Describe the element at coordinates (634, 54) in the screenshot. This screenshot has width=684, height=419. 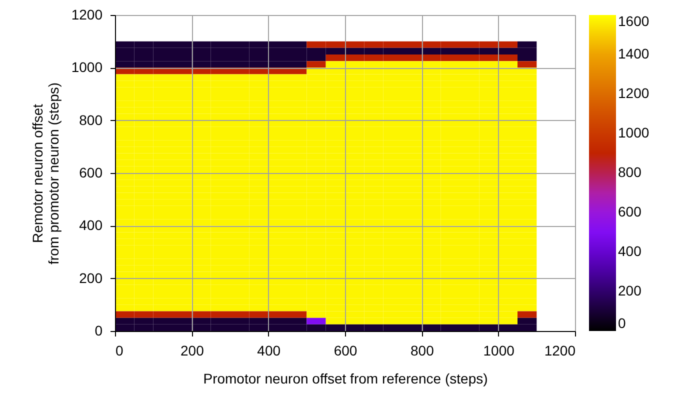
I see `color-bar-label: 1400` at that location.